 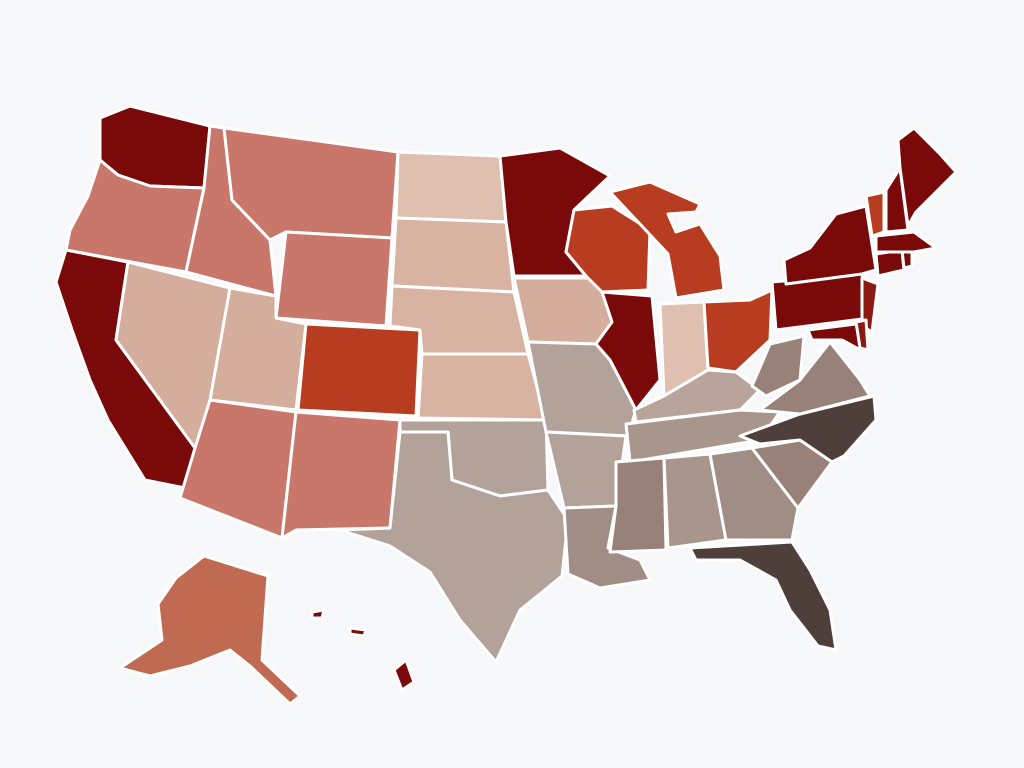 What do you see at coordinates (862, 335) in the screenshot?
I see `state-DE` at bounding box center [862, 335].